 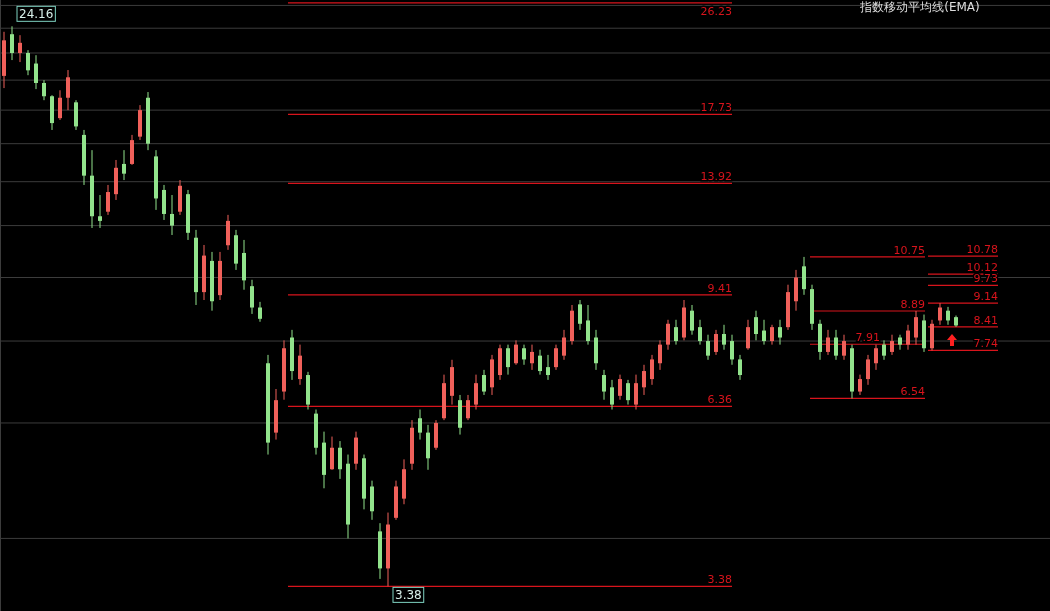 What do you see at coordinates (716, 108) in the screenshot?
I see `ref-line-label: 17.73` at bounding box center [716, 108].